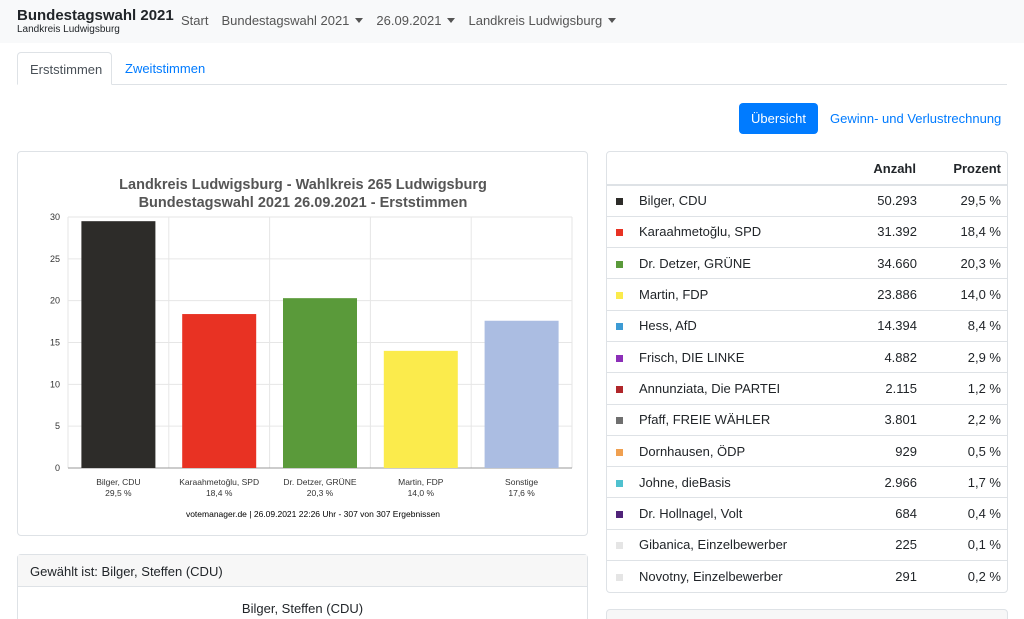  I want to click on data-label: 29,5 %, so click(118, 493).